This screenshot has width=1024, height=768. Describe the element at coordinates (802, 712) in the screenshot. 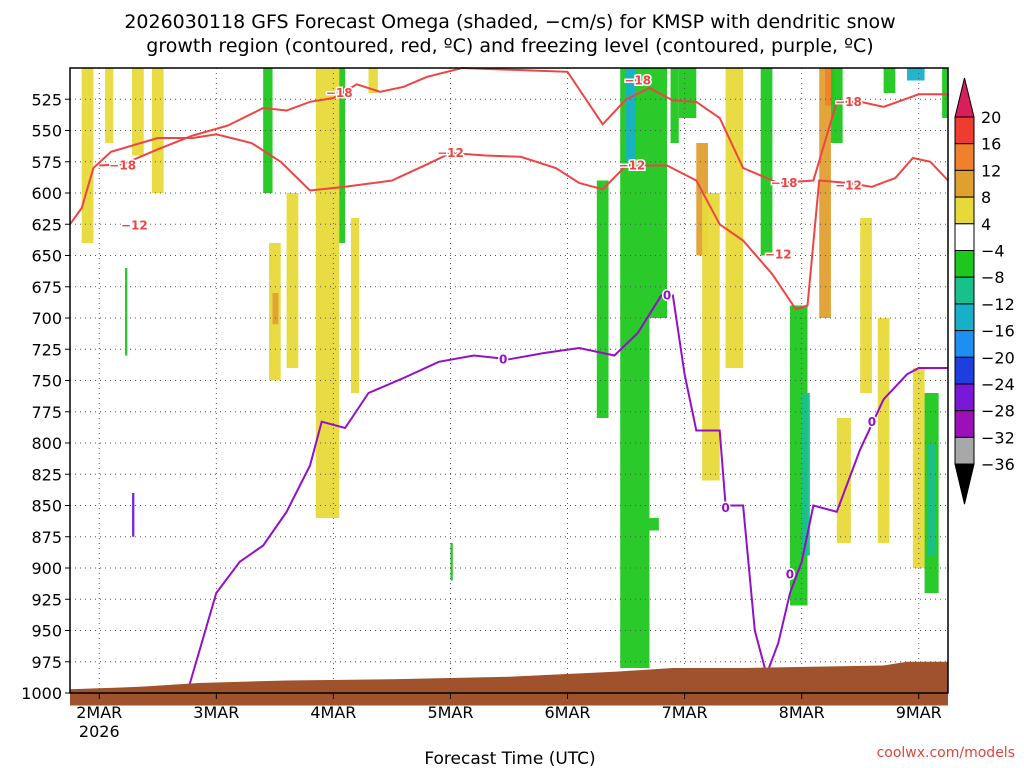

I see `x-tick-label-8MAR: 8MAR` at that location.